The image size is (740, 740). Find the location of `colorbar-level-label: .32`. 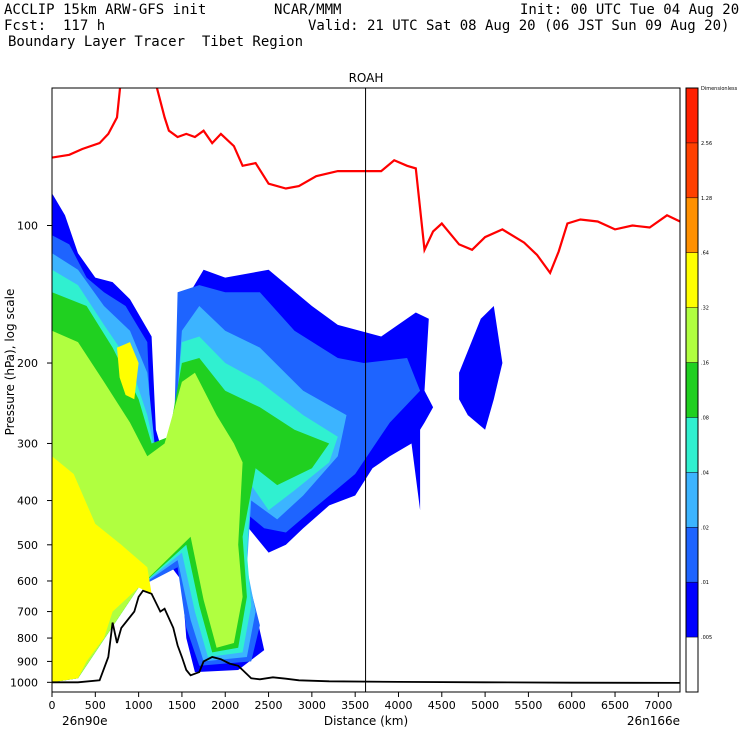

colorbar-level-label: .32 is located at coordinates (705, 309).